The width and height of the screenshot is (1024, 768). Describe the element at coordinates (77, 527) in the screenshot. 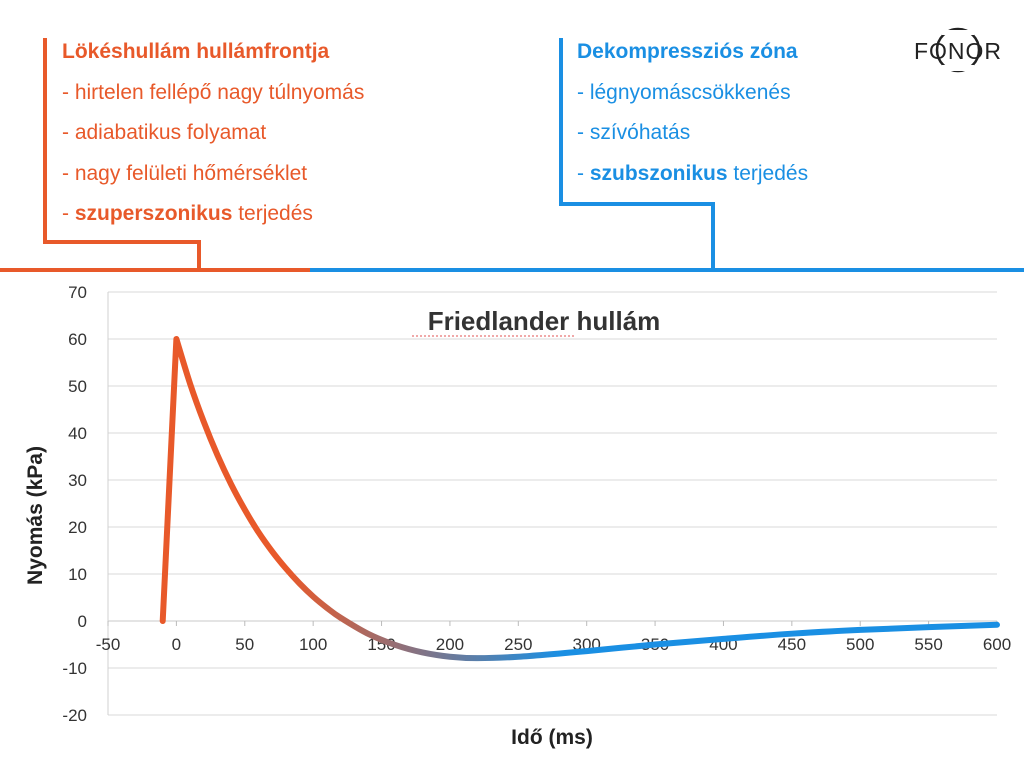

I see `y-tick-label: 20` at that location.